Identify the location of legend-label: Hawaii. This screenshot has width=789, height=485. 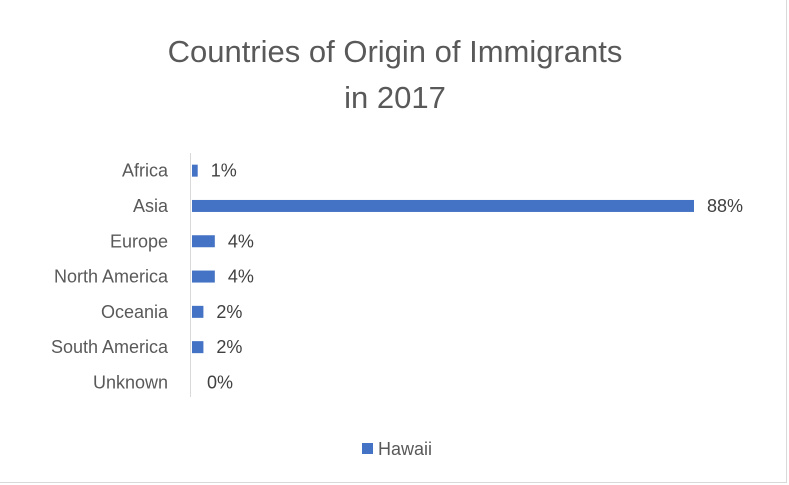
(405, 449).